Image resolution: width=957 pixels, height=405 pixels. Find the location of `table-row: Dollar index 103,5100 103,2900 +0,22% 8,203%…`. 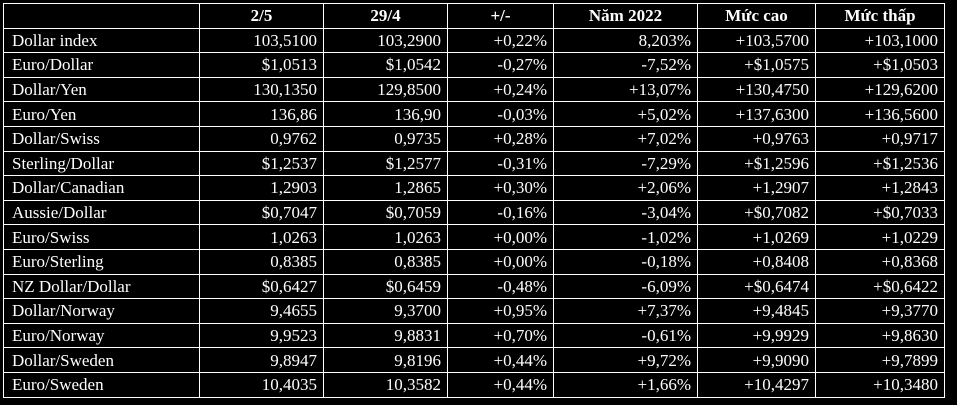

table-row: Dollar index 103,5100 103,2900 +0,22% 8,203%… is located at coordinates (474, 40).